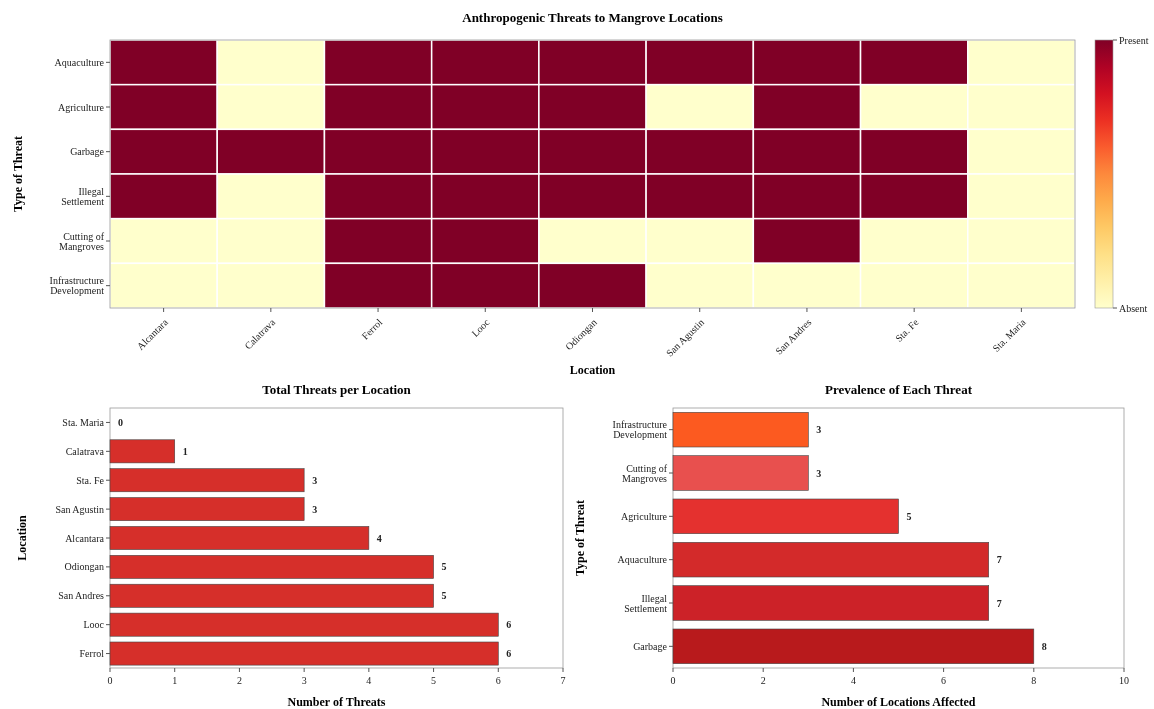 The height and width of the screenshot is (709, 1154). I want to click on chart-title: Prevalence of Each Threat, so click(899, 389).